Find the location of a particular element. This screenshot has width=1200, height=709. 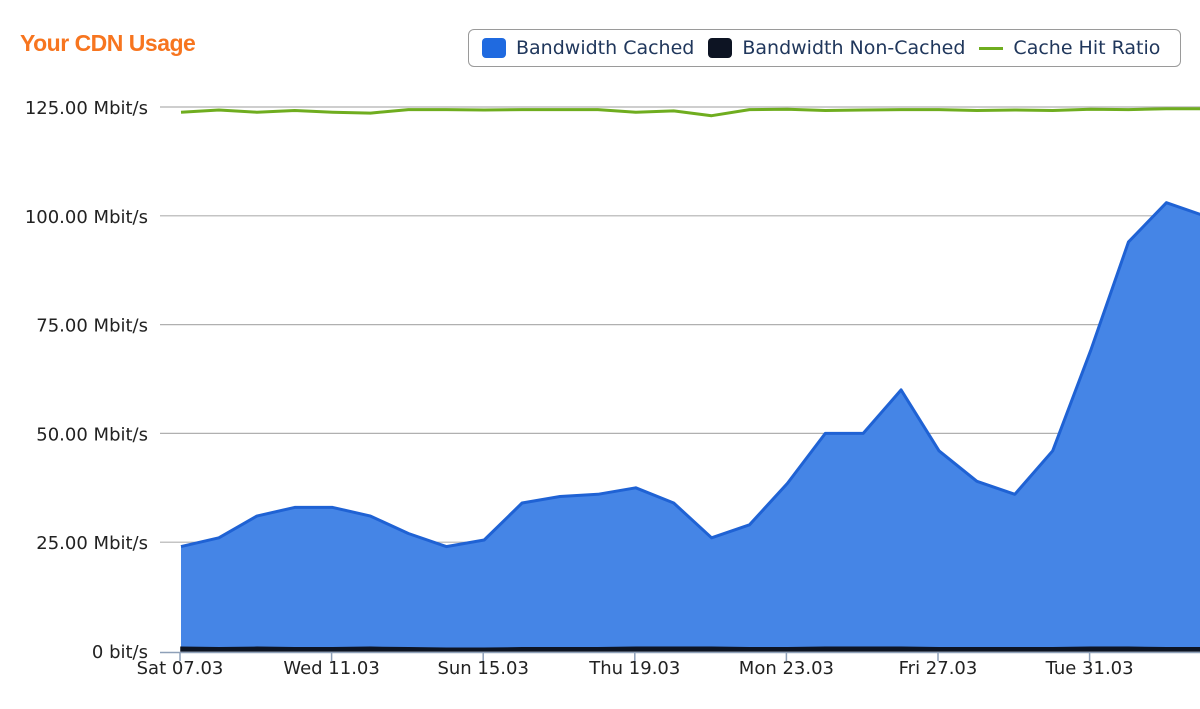

series-line-cache-hit-ratio is located at coordinates (690, 112).